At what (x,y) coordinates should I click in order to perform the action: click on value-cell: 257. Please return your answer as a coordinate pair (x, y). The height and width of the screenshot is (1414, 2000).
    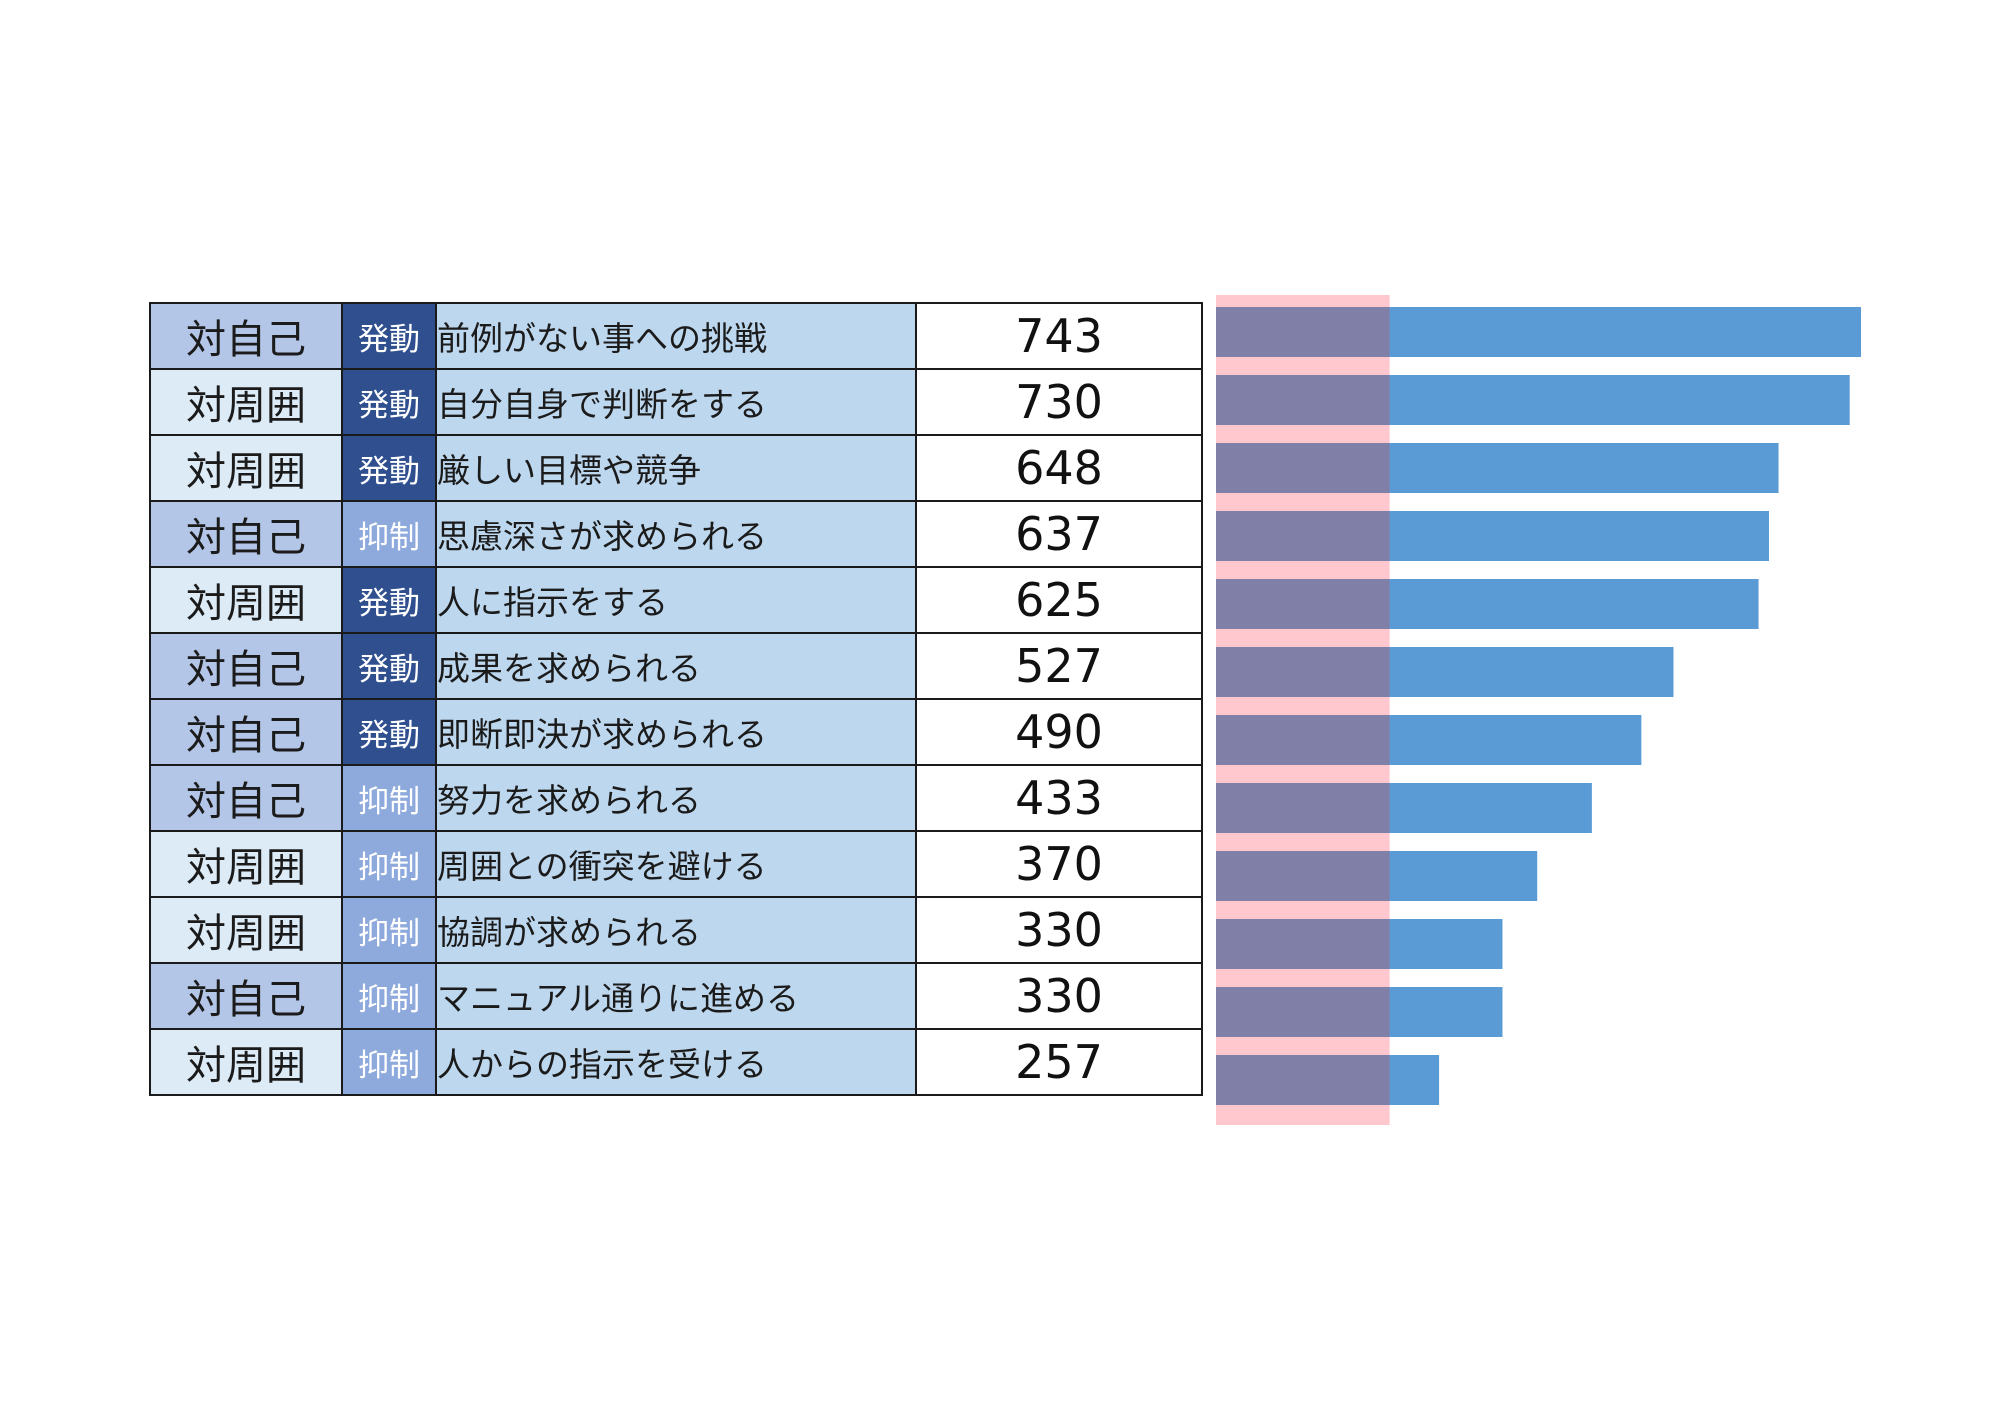
    Looking at the image, I should click on (1059, 1062).